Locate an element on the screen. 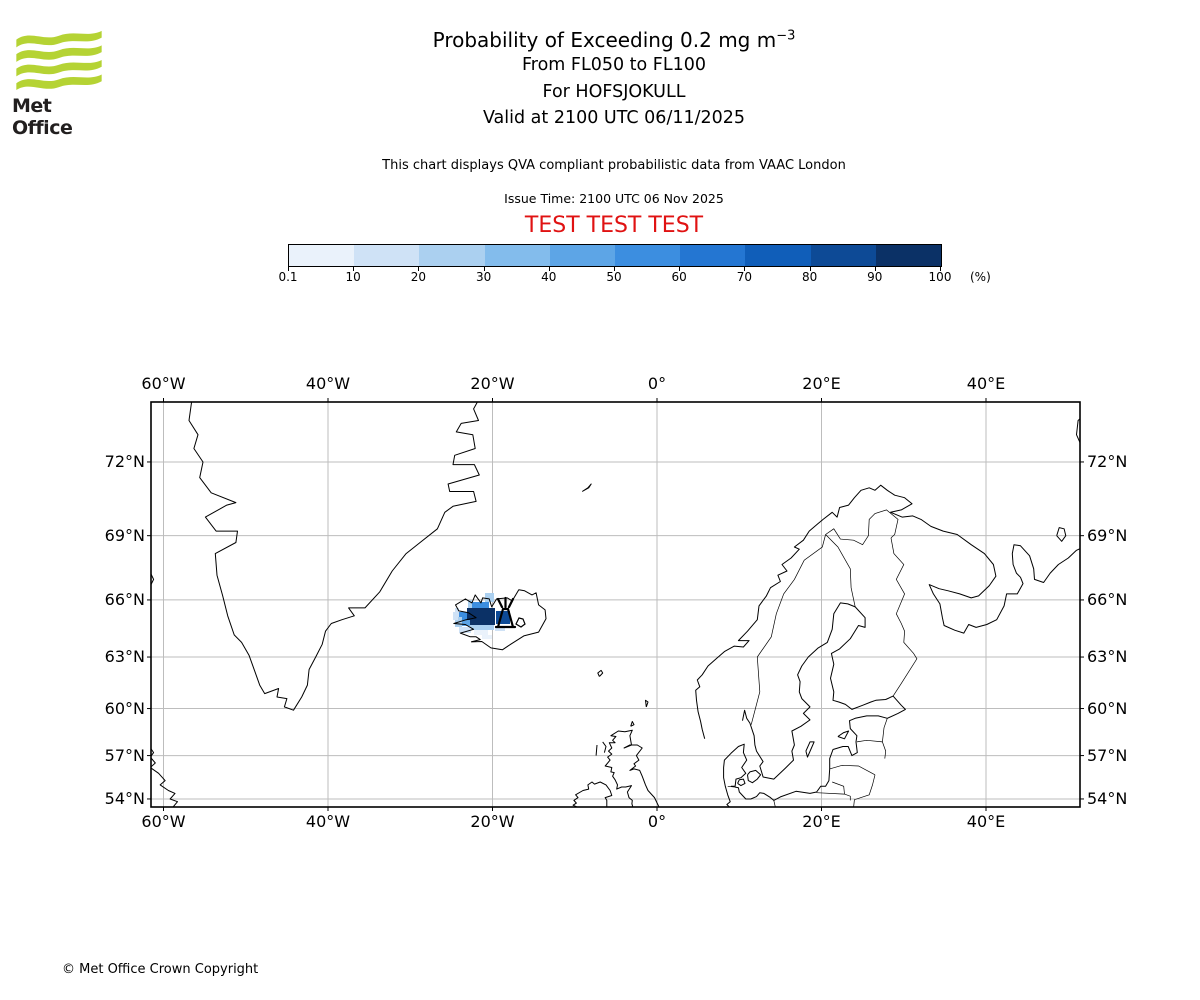 The image size is (1200, 1000). latitude-label-right: 57°N is located at coordinates (1107, 755).